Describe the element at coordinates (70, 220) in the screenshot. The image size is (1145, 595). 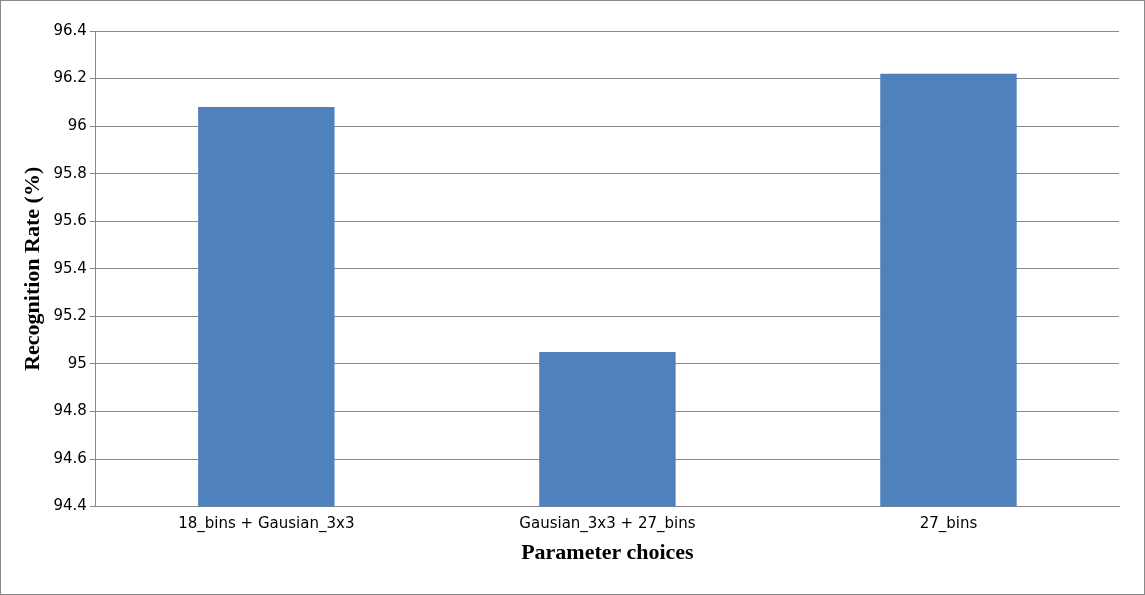
I see `y-tick-label: 95.6` at that location.